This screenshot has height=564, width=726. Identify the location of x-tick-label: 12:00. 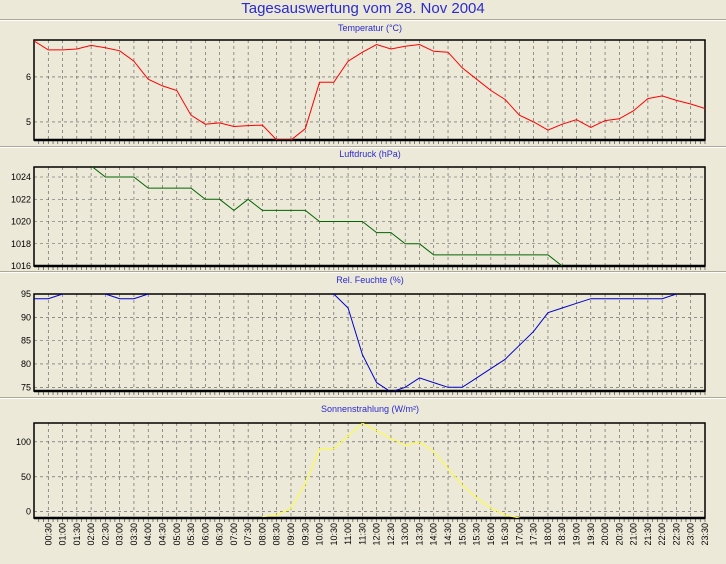
(377, 534).